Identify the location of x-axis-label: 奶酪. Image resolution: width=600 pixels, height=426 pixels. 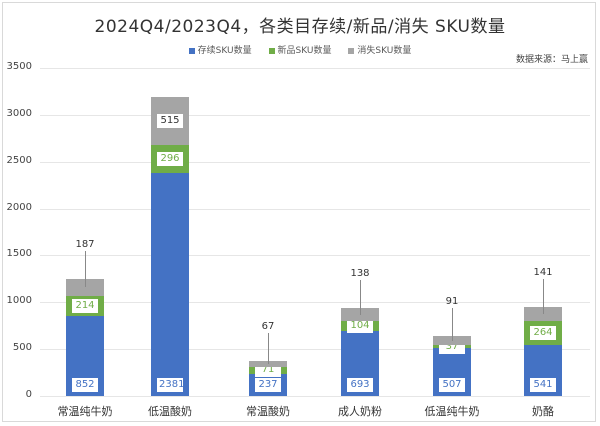
(543, 411).